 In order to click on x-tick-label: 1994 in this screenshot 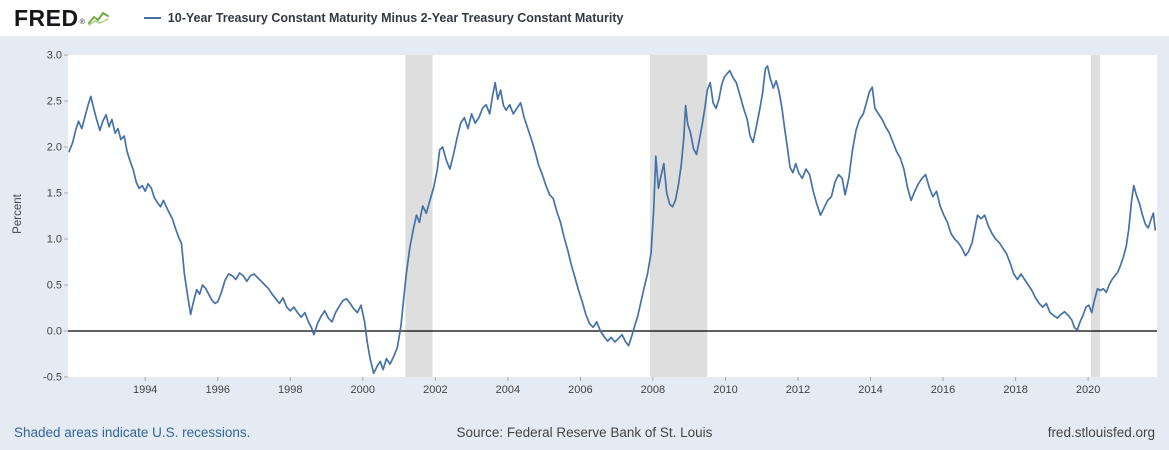, I will do `click(145, 390)`.